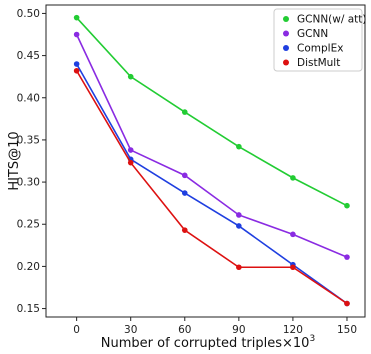 The image size is (371, 354). Describe the element at coordinates (184, 330) in the screenshot. I see `x-tick-label: 60` at that location.